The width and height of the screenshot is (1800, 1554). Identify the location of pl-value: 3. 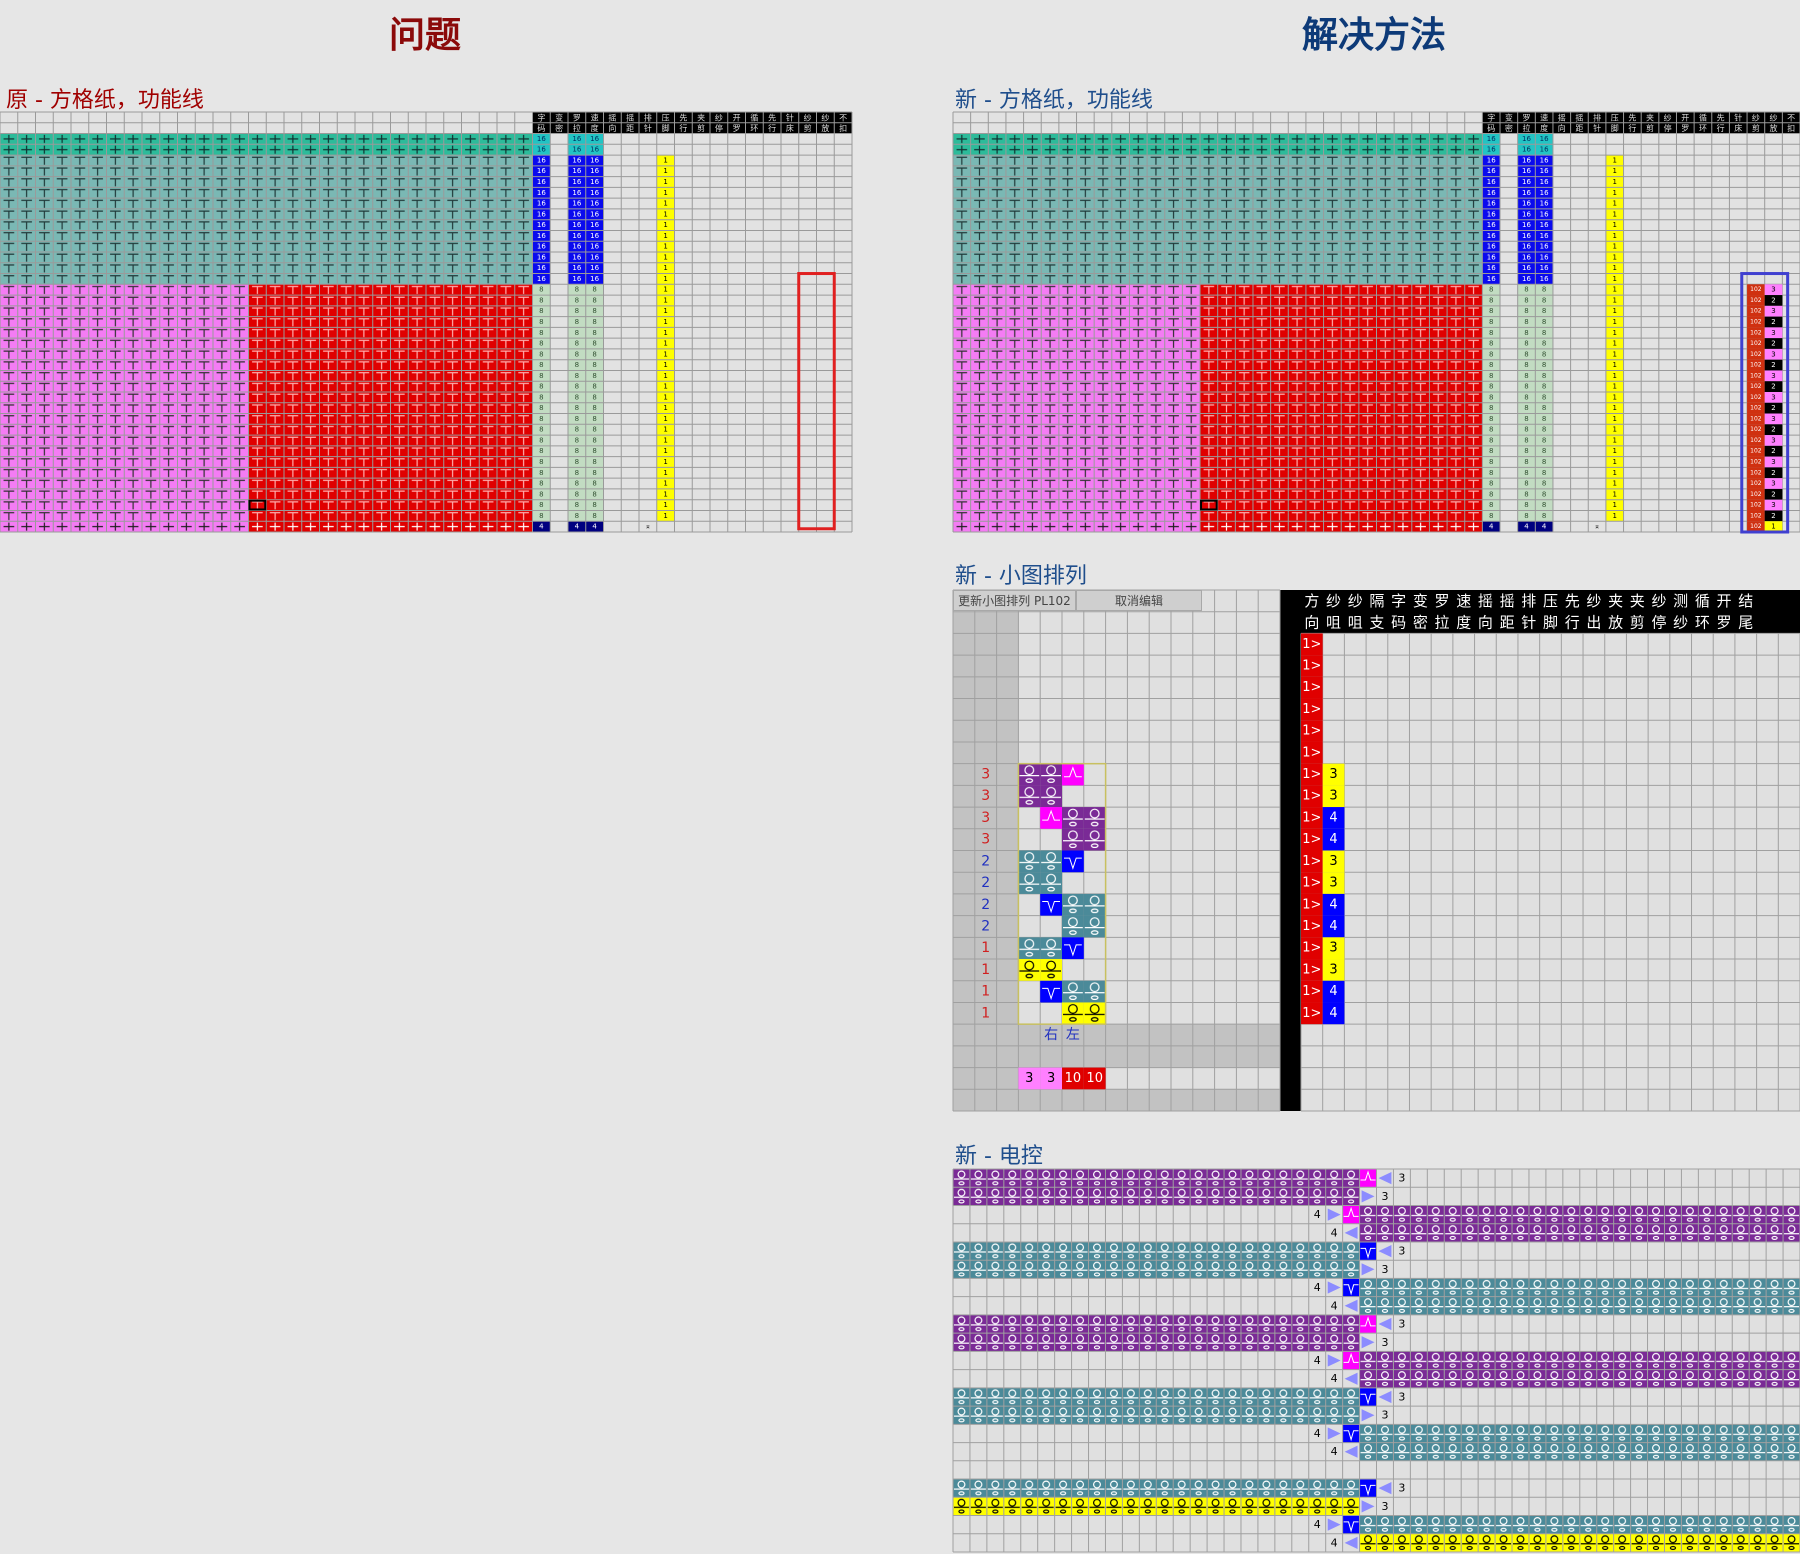
(1773, 419).